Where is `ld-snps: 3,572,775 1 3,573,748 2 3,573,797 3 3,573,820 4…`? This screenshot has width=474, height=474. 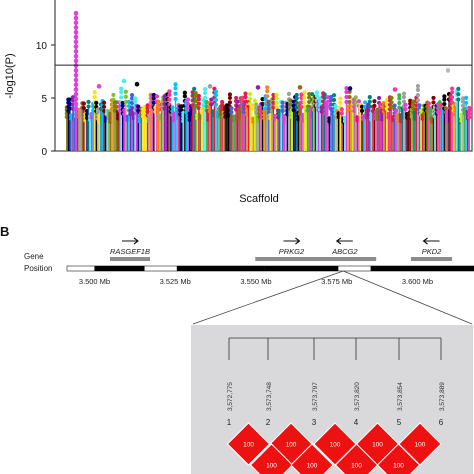 ld-snps: 3,572,775 1 3,573,748 2 3,573,797 3 3,573,820 4… is located at coordinates (336, 382).